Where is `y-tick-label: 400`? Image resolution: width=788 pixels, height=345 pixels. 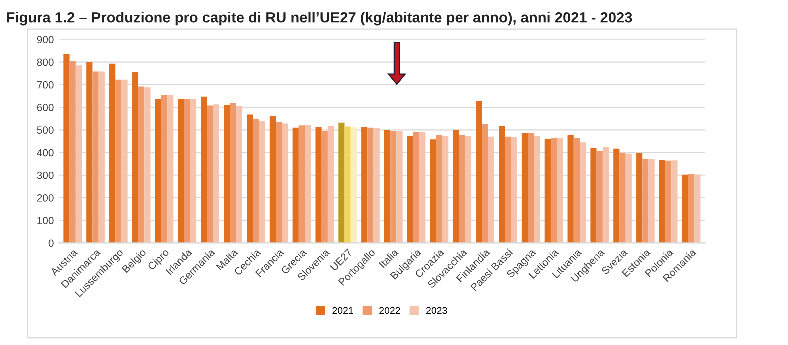 y-tick-label: 400 is located at coordinates (45, 153).